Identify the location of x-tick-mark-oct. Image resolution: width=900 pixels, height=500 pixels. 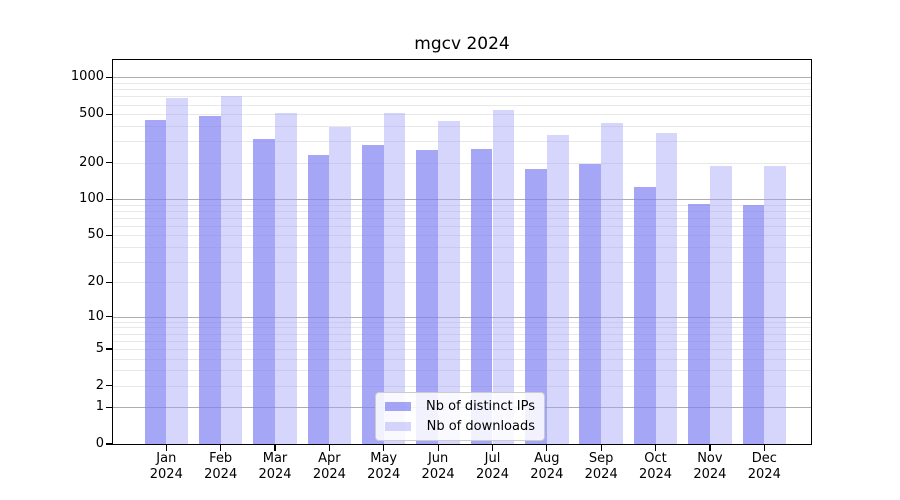
(655, 448).